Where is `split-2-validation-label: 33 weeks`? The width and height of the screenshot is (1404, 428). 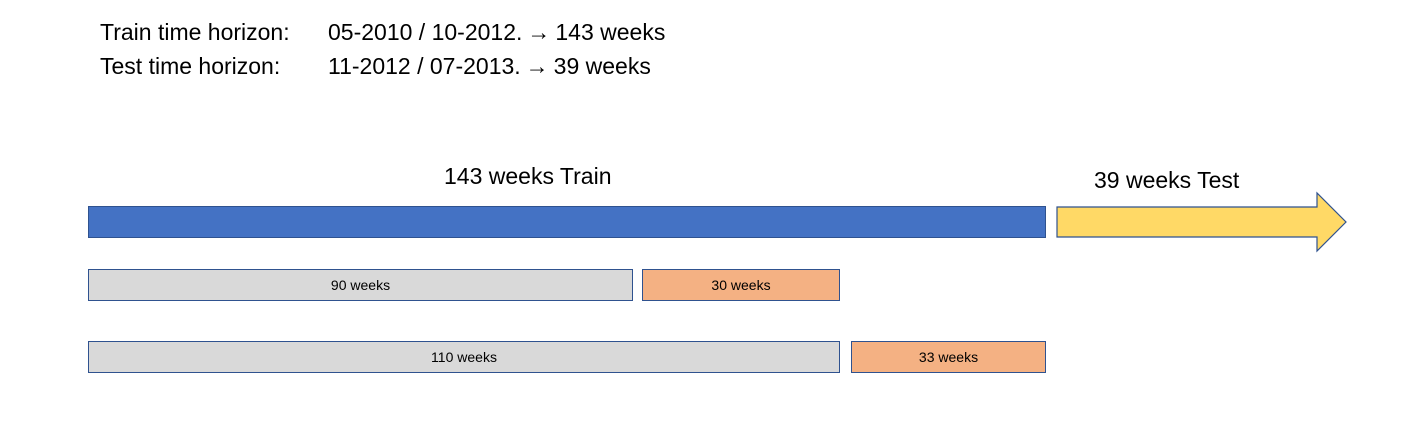
split-2-validation-label: 33 weeks is located at coordinates (948, 357).